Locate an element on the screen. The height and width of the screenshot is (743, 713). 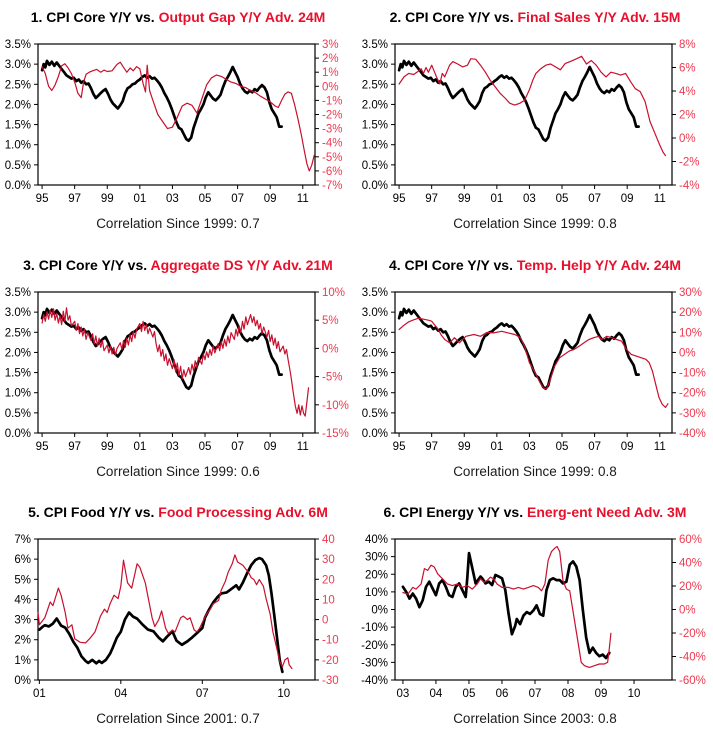
chart-title-red: Temp. Help Y/Y Adv. 24M is located at coordinates (599, 265).